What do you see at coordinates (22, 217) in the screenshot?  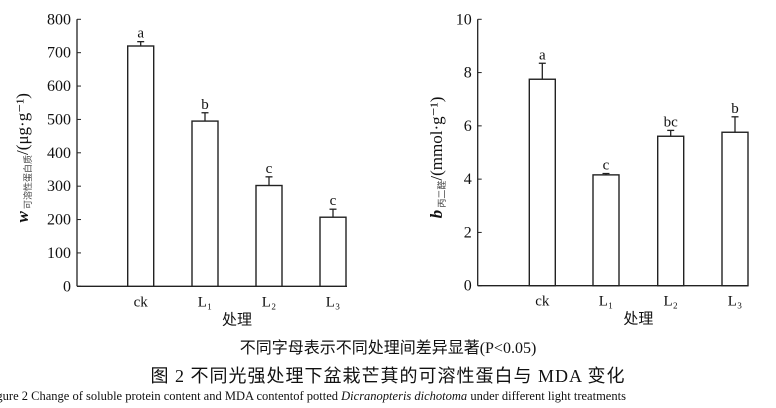 I see `y-axis-symbol: w` at bounding box center [22, 217].